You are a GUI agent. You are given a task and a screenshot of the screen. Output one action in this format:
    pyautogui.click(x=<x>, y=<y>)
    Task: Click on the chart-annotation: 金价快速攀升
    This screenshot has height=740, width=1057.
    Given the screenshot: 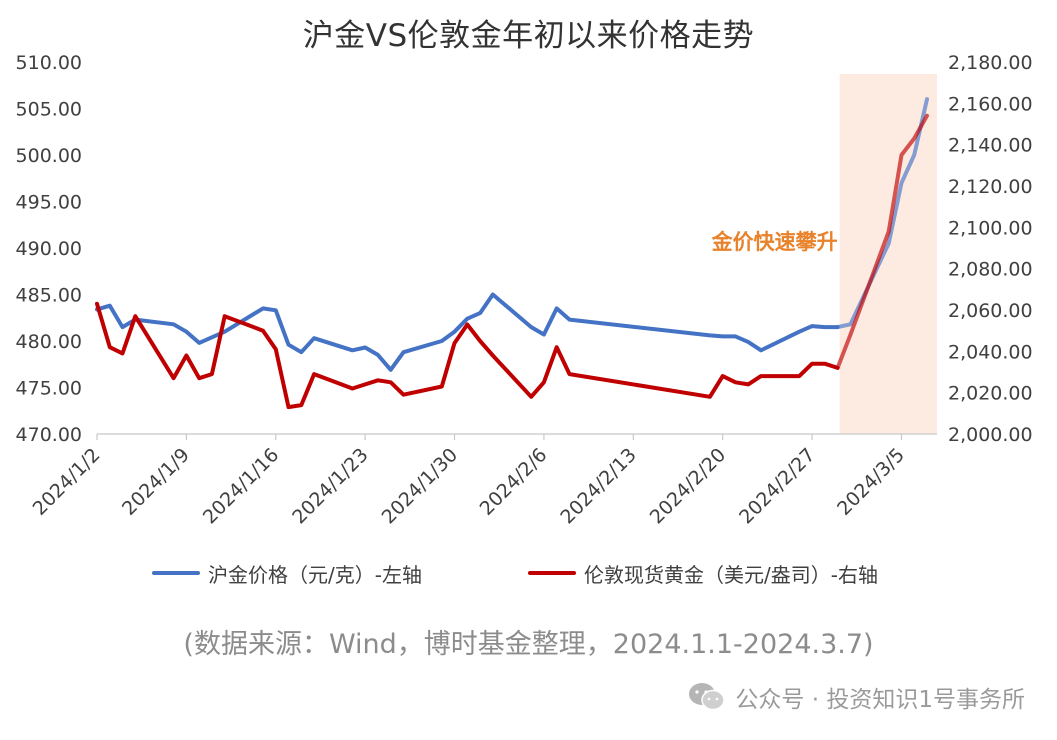 What is the action you would take?
    pyautogui.click(x=774, y=242)
    